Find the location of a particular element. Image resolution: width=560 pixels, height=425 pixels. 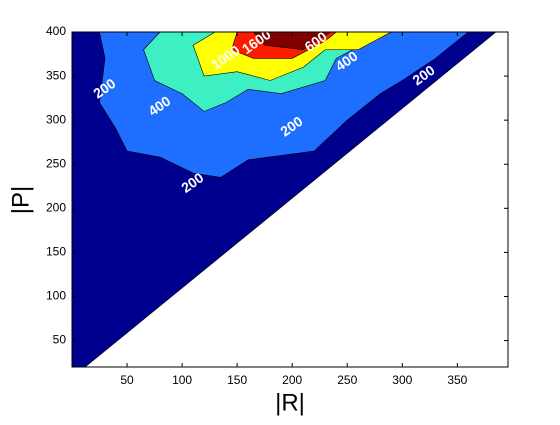

x-tick-label: 50 is located at coordinates (127, 380).